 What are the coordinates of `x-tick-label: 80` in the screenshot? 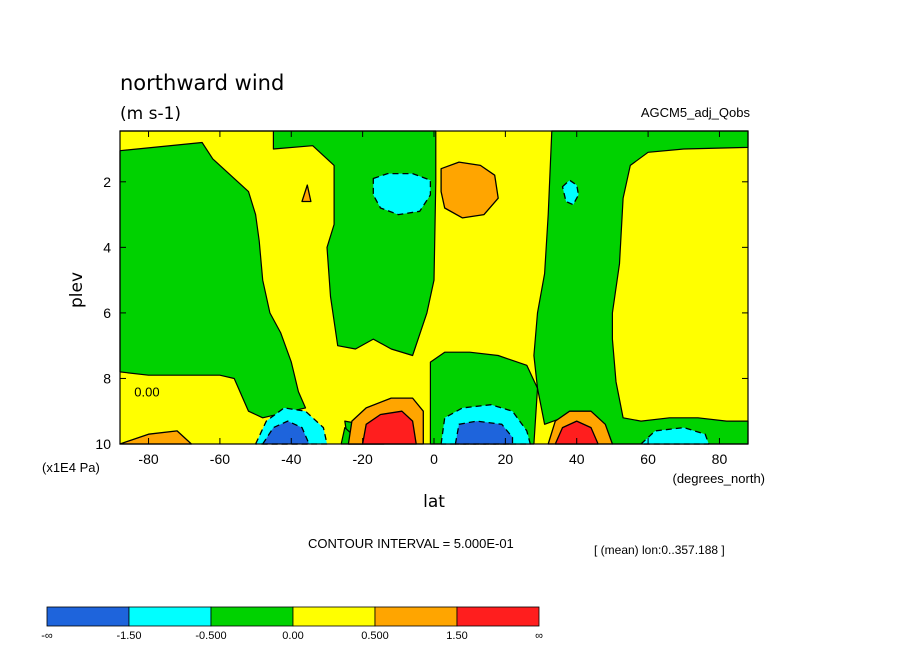 It's located at (720, 459).